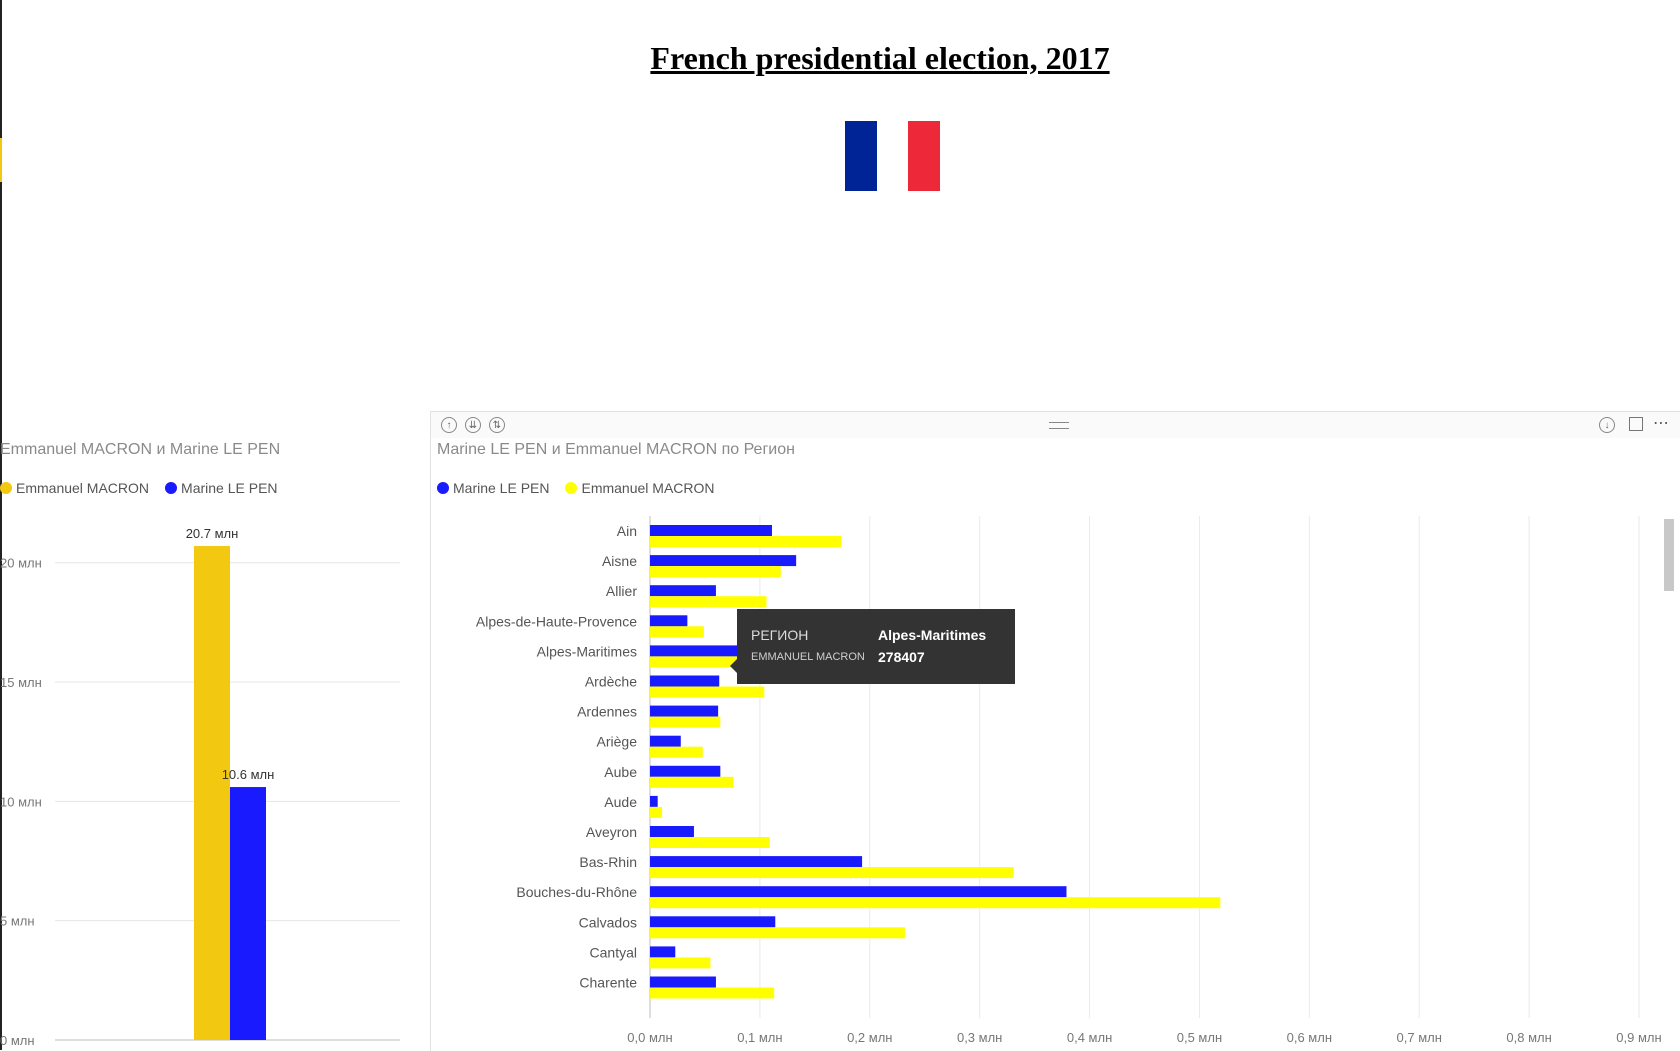 The width and height of the screenshot is (1680, 1051). I want to click on category-label: Bouches-du-Rhône, so click(576, 892).